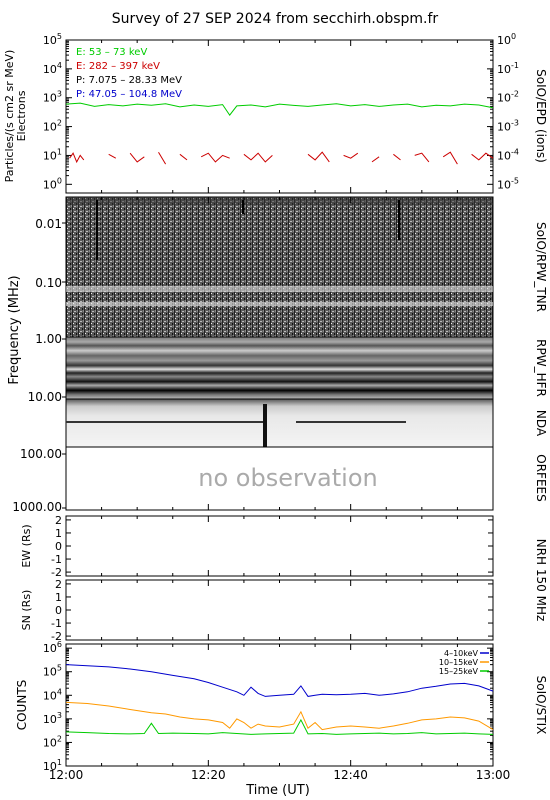 The width and height of the screenshot is (550, 800). I want to click on stix-legend-label: 15–25keV, so click(459, 671).